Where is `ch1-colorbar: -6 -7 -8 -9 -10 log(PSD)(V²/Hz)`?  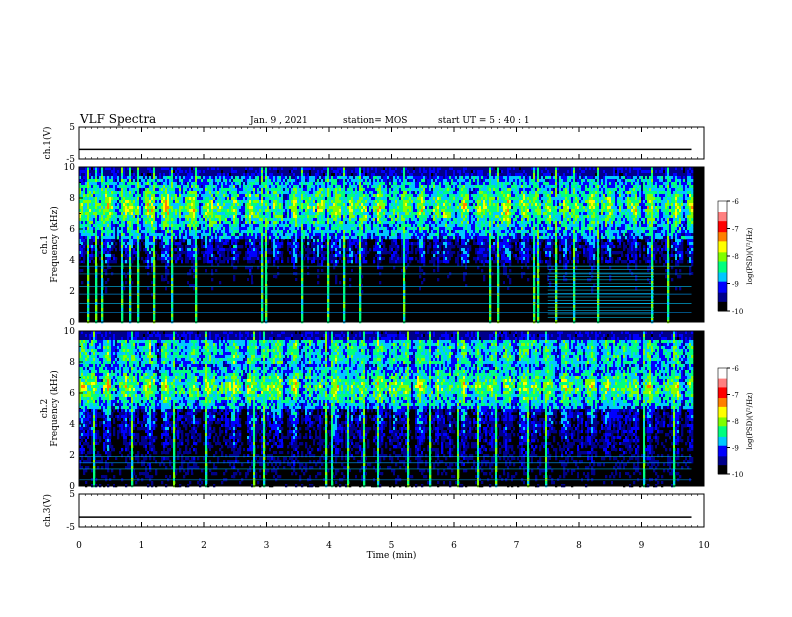 ch1-colorbar: -6 -7 -8 -9 -10 log(PSD)(V²/Hz) is located at coordinates (736, 257).